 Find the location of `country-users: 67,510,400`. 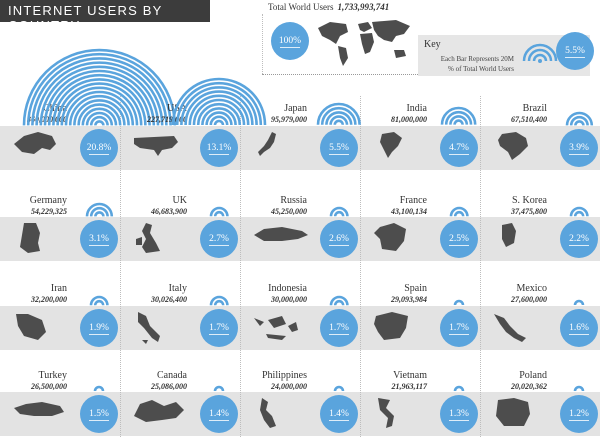

country-users: 67,510,400 is located at coordinates (529, 119).